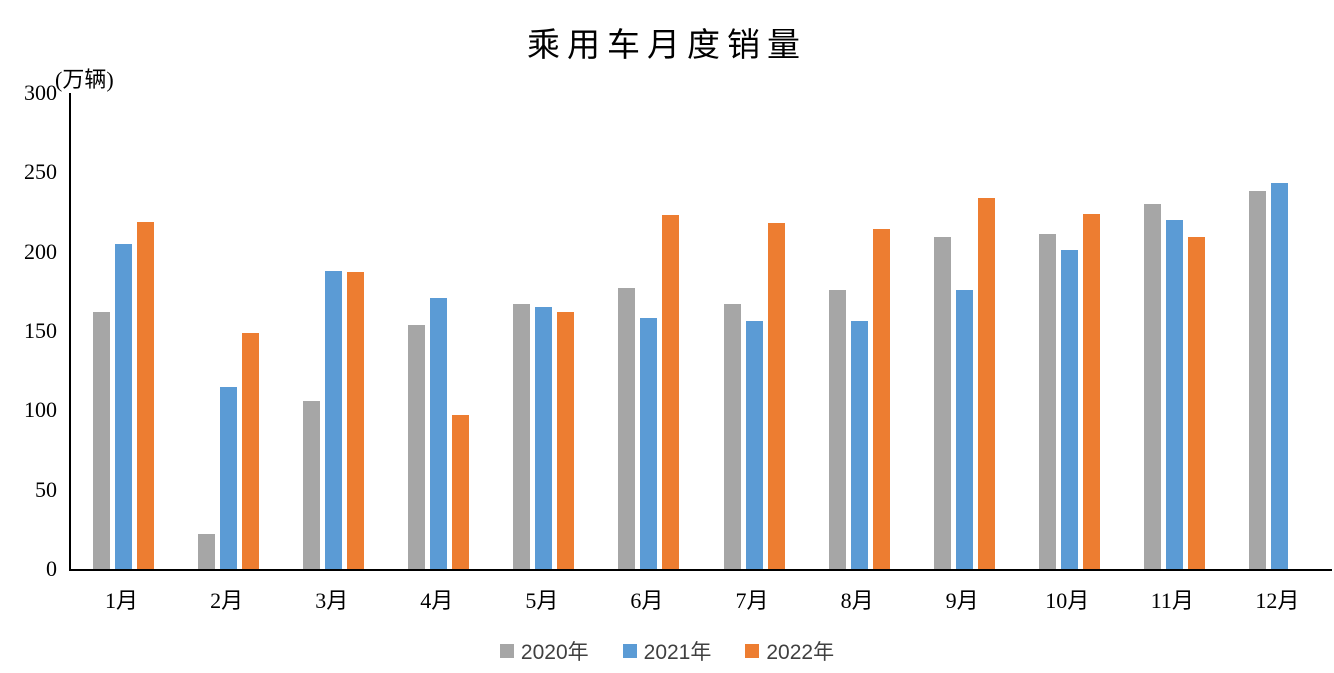  I want to click on legend-label: 2022年, so click(800, 652).